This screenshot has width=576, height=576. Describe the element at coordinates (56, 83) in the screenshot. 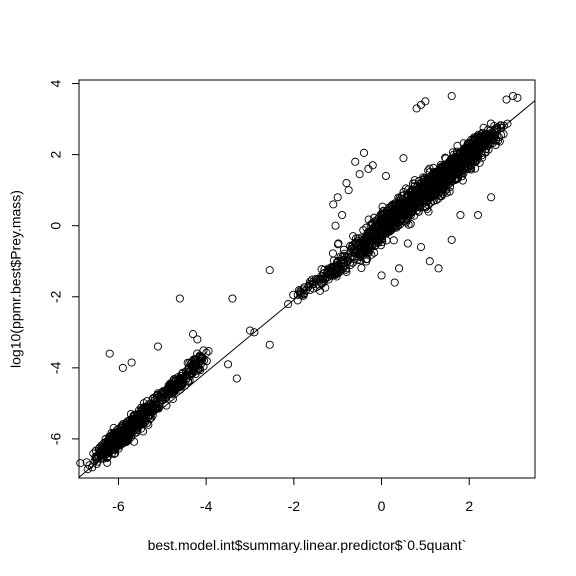

I see `y-tick-label: 4` at that location.